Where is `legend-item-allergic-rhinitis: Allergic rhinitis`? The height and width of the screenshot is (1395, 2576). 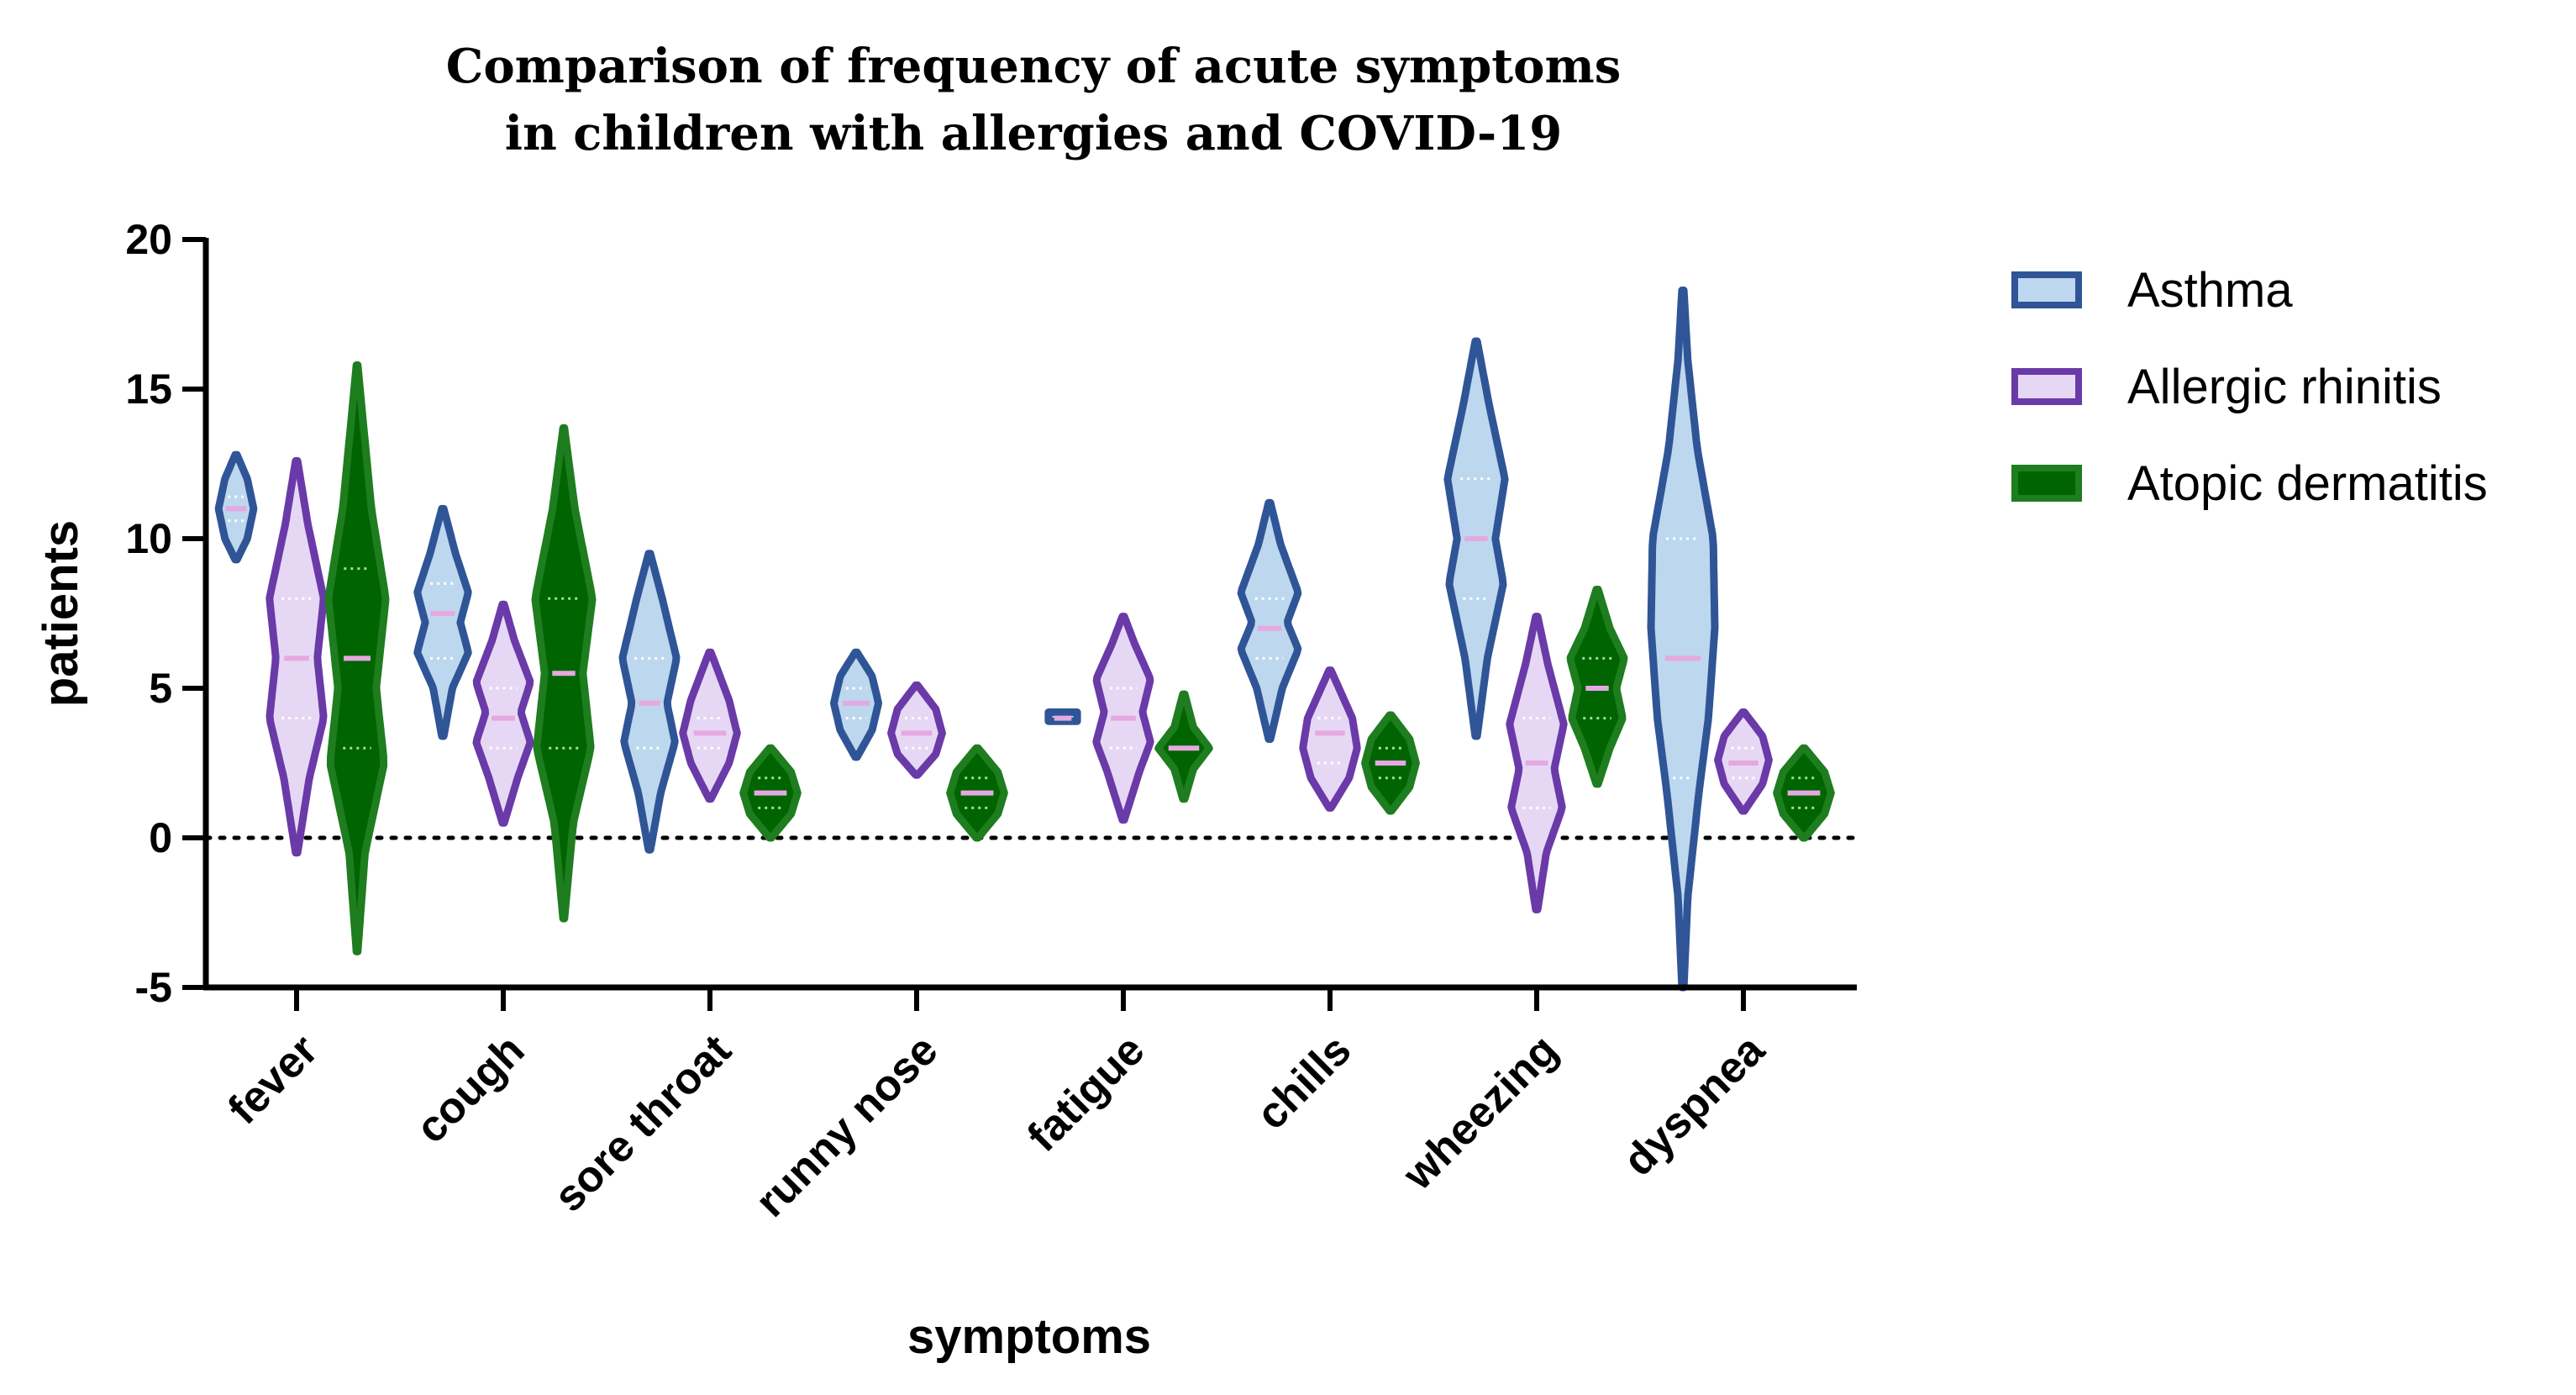 legend-item-allergic-rhinitis: Allergic rhinitis is located at coordinates (2226, 387).